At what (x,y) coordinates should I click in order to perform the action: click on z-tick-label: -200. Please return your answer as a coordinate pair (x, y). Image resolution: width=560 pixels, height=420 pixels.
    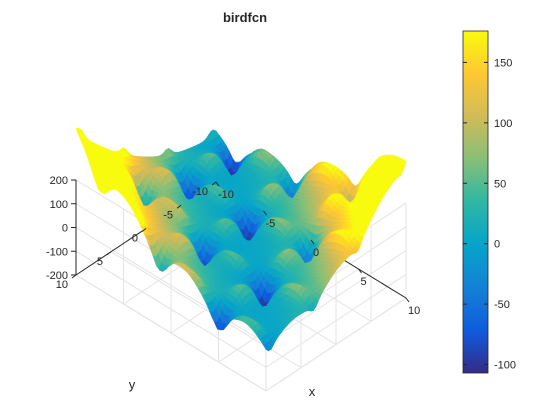
    Looking at the image, I should click on (57, 276).